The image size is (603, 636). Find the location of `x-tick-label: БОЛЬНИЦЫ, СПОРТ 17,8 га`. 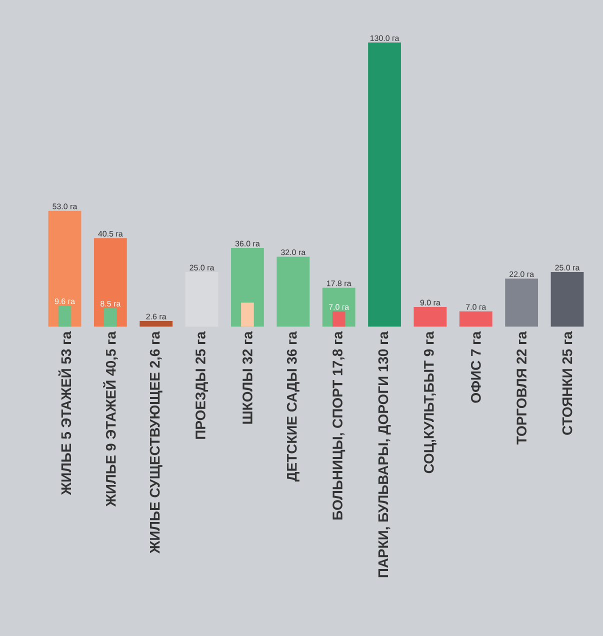

x-tick-label: БОЛЬНИЦЫ, СПОРТ 17,8 га is located at coordinates (339, 425).